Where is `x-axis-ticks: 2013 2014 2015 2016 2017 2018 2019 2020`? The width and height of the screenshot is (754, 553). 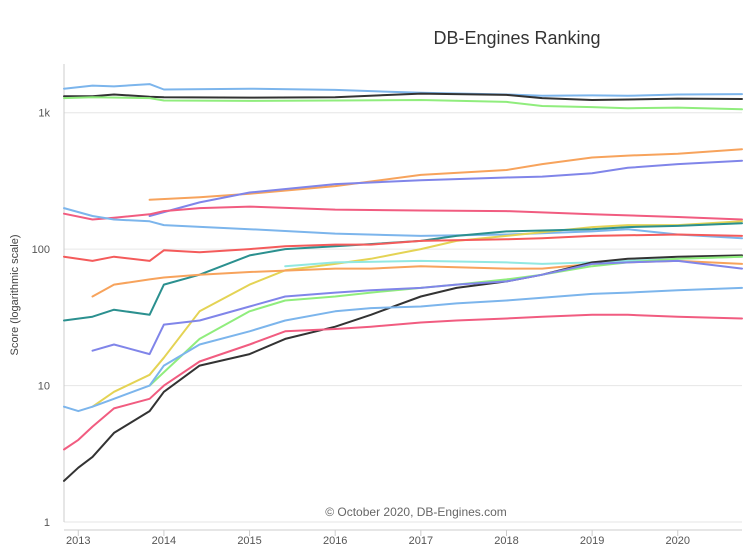 x-axis-ticks: 2013 2014 2015 2016 2017 2018 2019 2020 is located at coordinates (378, 538).